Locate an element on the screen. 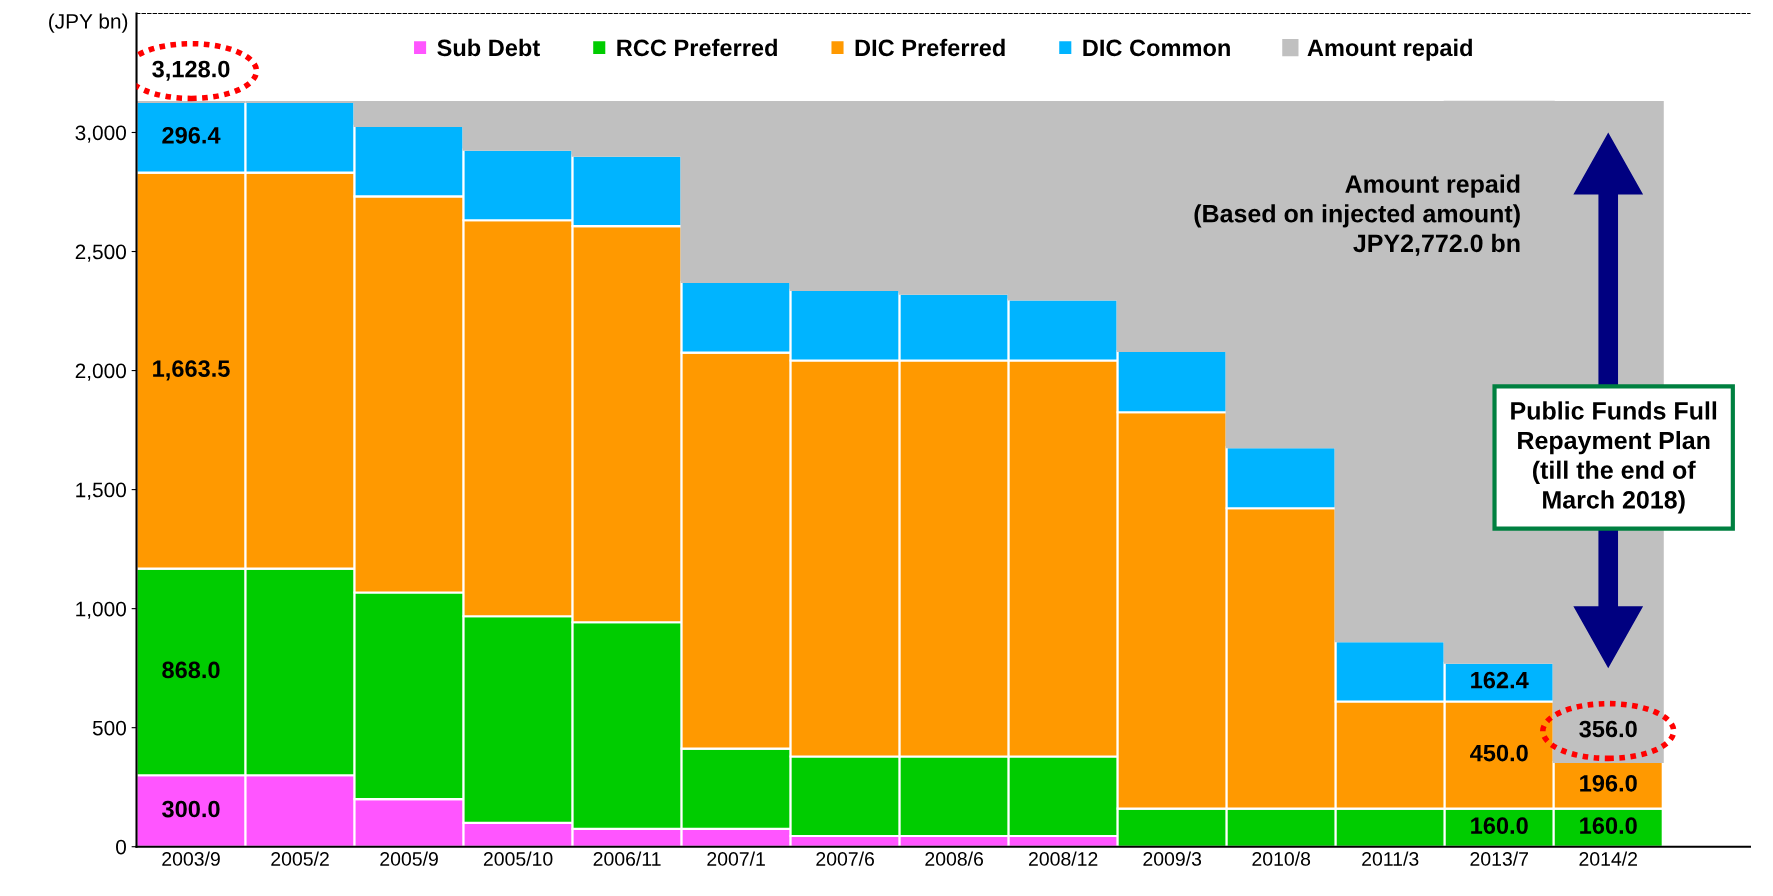 The image size is (1773, 896). x-tick-label: 2005/2 is located at coordinates (300, 858).